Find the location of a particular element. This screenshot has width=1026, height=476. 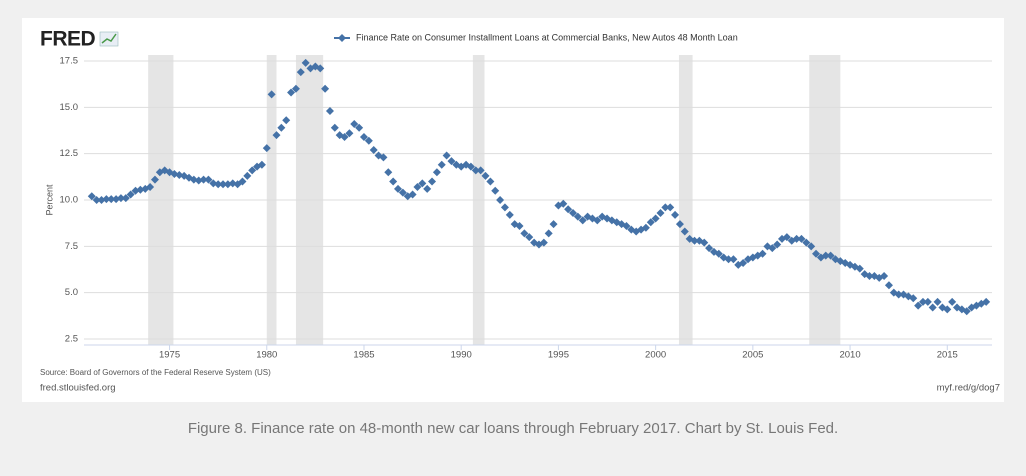

y-axis-label: Percent is located at coordinates (49, 200).